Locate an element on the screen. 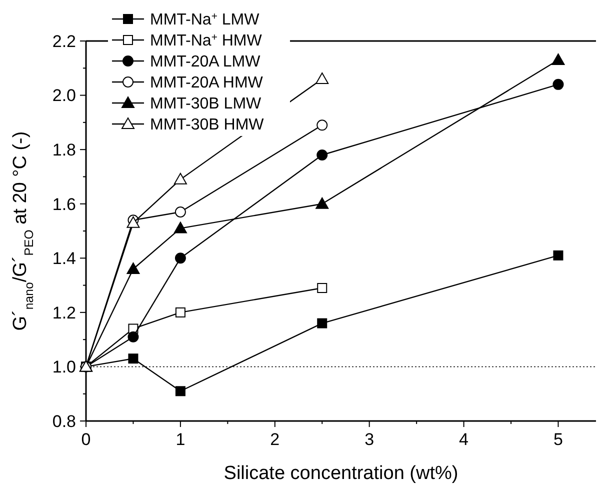 The height and width of the screenshot is (485, 597). x-tick-label: 1 is located at coordinates (181, 439).